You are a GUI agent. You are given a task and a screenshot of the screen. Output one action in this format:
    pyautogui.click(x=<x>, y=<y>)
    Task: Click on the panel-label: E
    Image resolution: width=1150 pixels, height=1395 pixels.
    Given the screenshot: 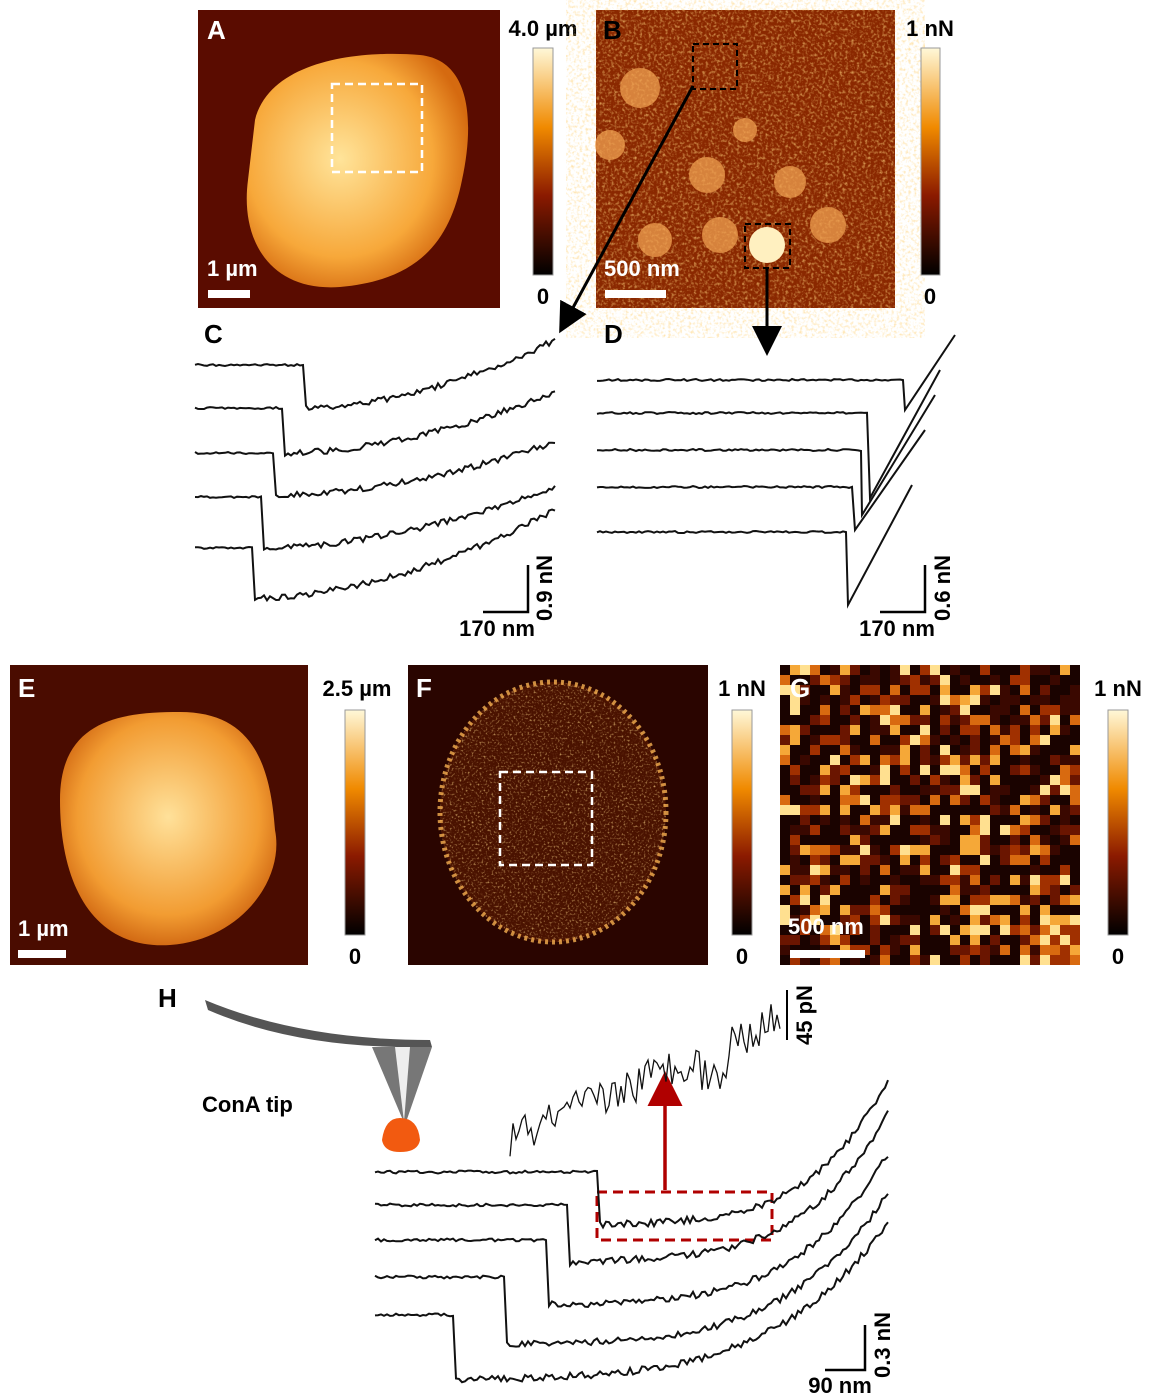 What is the action you would take?
    pyautogui.click(x=26, y=688)
    